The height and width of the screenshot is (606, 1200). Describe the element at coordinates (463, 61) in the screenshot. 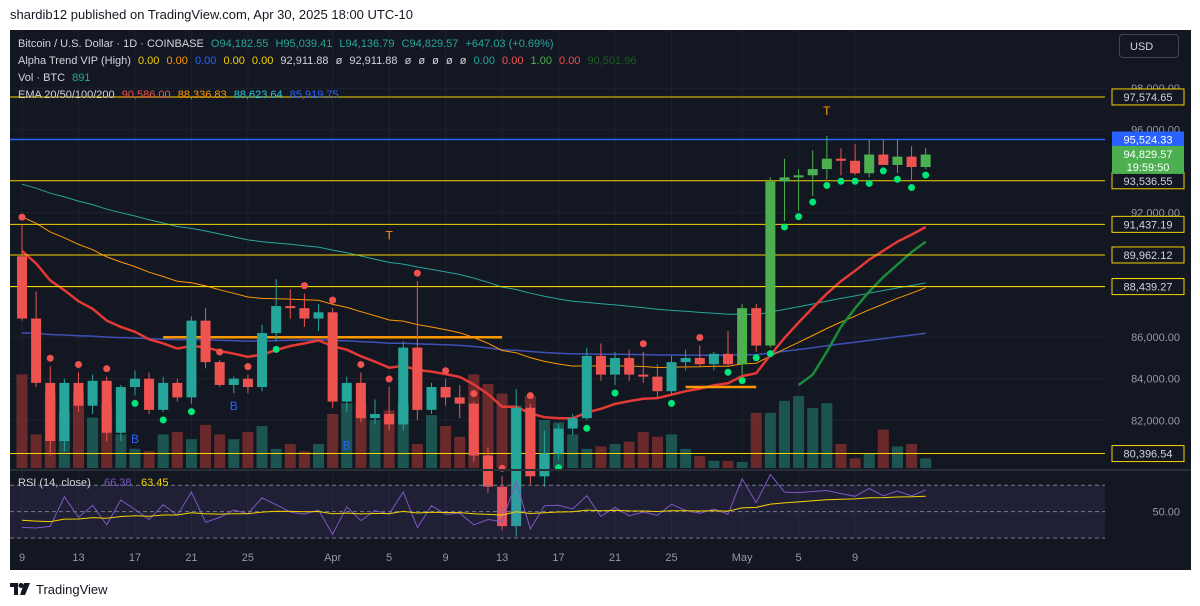

I see `alpha-value: ø` at that location.